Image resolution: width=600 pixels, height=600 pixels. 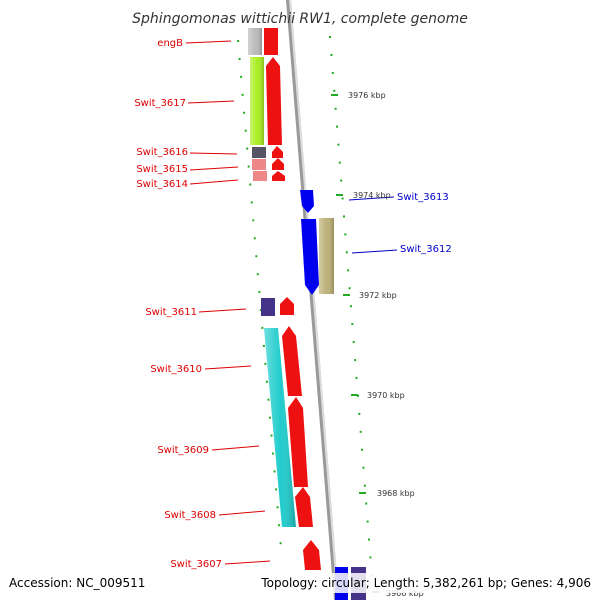 I want to click on footer-bg, so click(x=300, y=583).